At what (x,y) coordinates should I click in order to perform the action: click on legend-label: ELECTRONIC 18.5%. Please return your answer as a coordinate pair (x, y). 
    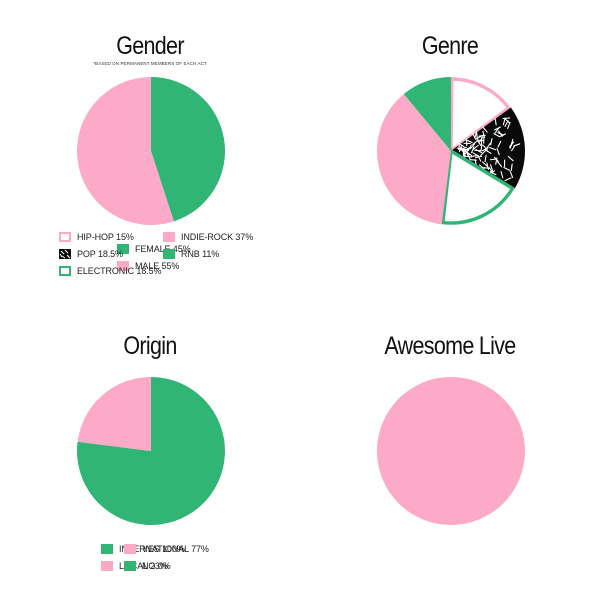
    Looking at the image, I should click on (119, 271).